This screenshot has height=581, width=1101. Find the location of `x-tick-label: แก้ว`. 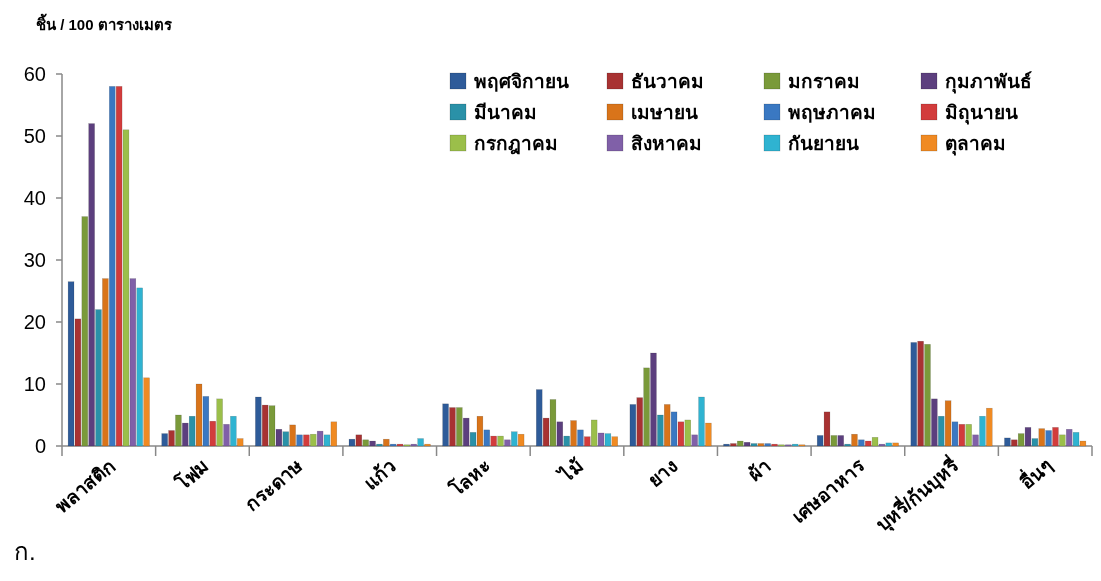

x-tick-label: แก้ว is located at coordinates (380, 474).